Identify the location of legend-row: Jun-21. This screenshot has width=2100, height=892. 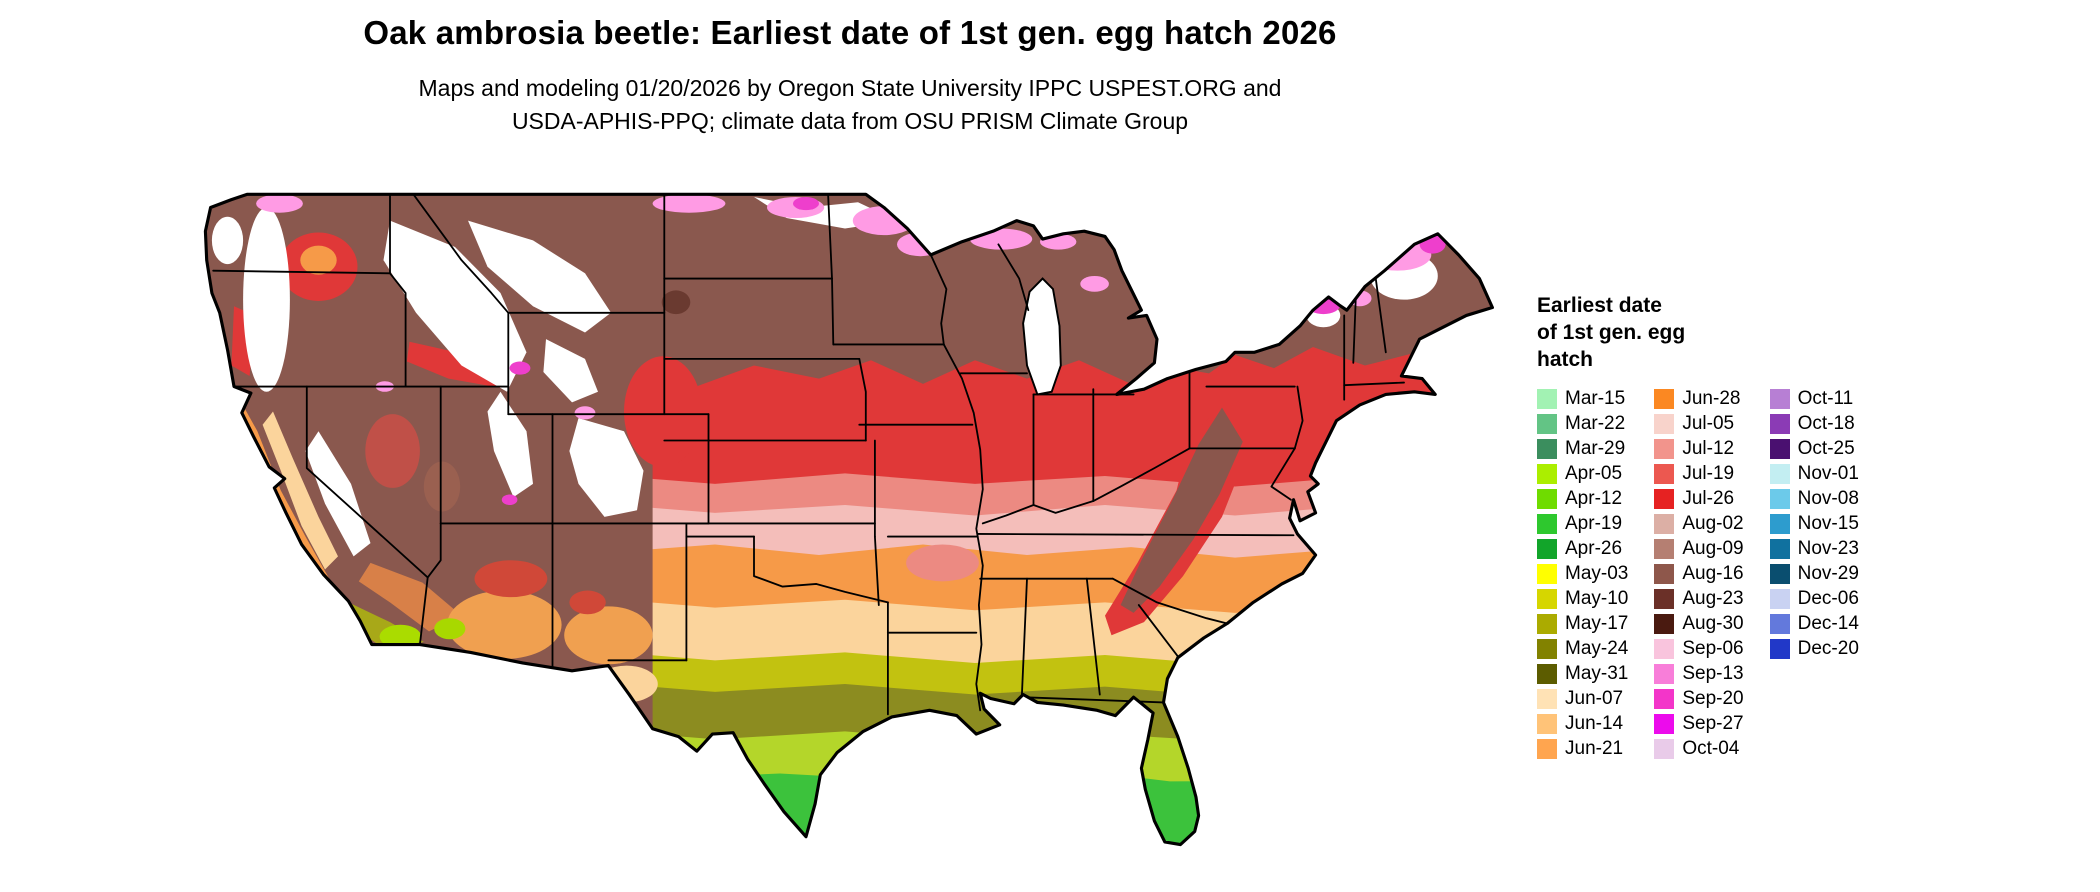
(1582, 748).